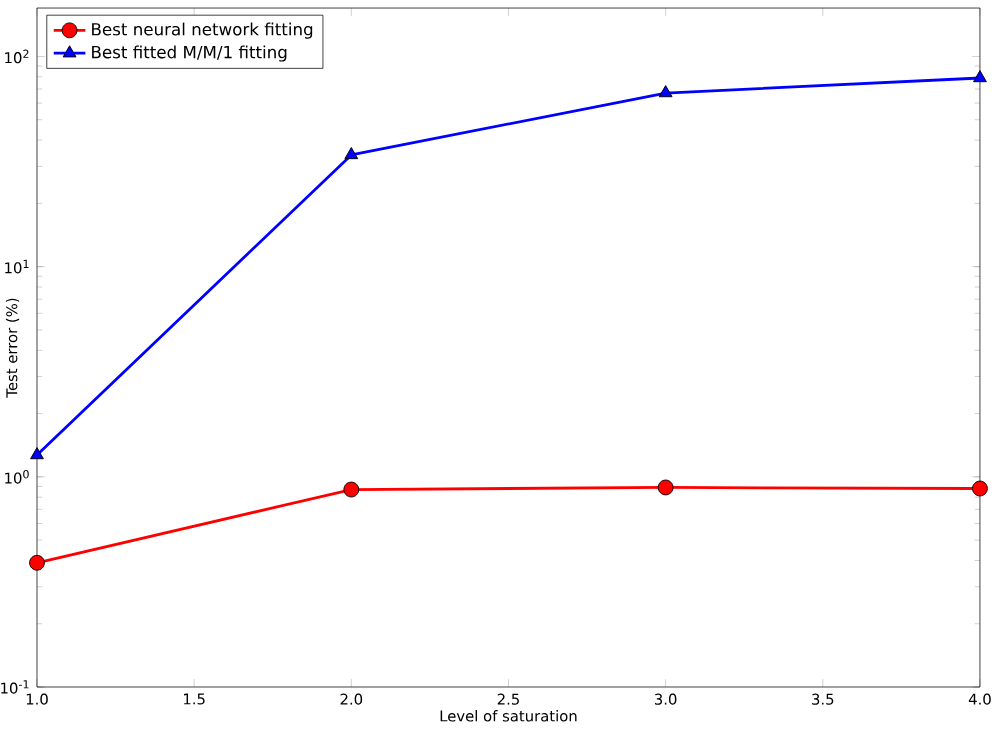 This screenshot has width=1005, height=749. Describe the element at coordinates (823, 699) in the screenshot. I see `x-tick-label: 3.5` at that location.